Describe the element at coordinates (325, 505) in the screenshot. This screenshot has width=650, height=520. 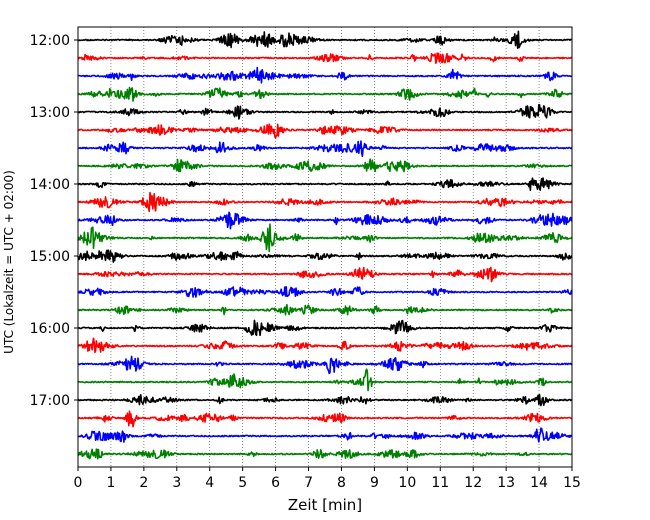
I see `x-axis-label: Zeit [min]` at that location.